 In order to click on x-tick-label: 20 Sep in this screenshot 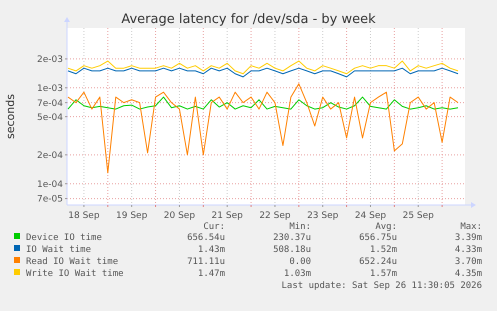, I will do `click(180, 216)`.